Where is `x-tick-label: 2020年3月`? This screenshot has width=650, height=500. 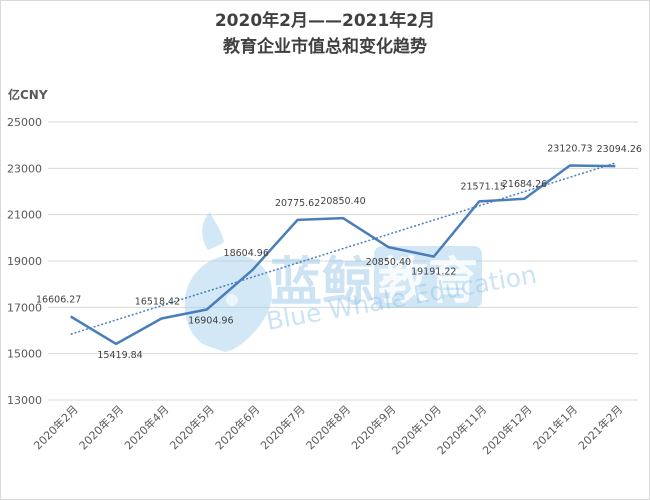
x-tick-label: 2020年3月 is located at coordinates (101, 427).